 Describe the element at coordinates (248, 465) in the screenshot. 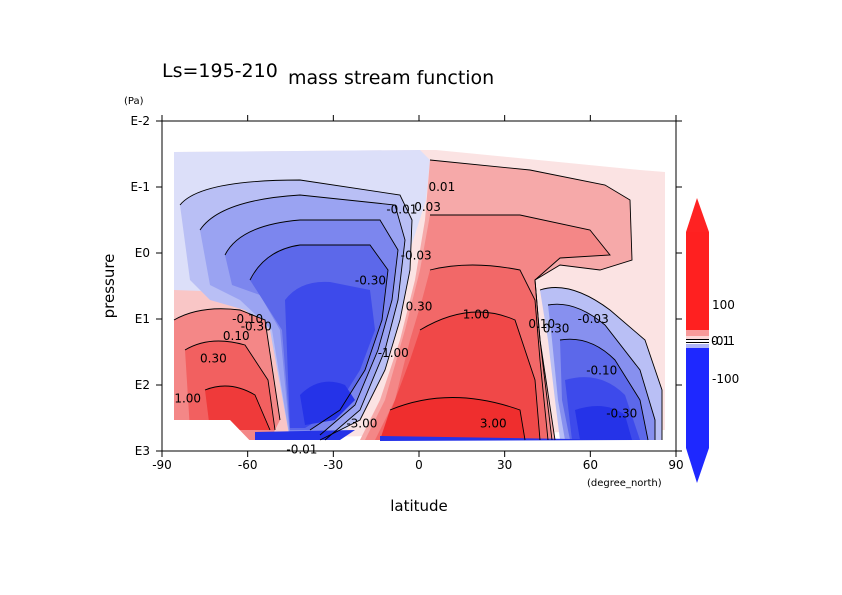

I see `x-tick-label: -60` at that location.